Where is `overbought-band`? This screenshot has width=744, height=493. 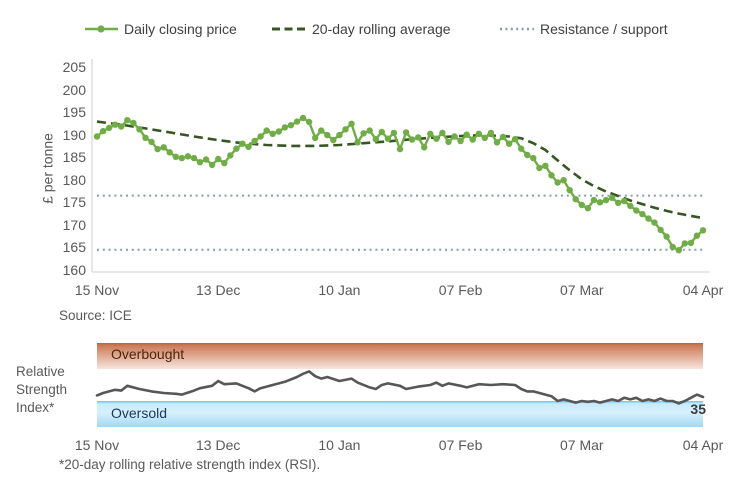
overbought-band is located at coordinates (400, 356).